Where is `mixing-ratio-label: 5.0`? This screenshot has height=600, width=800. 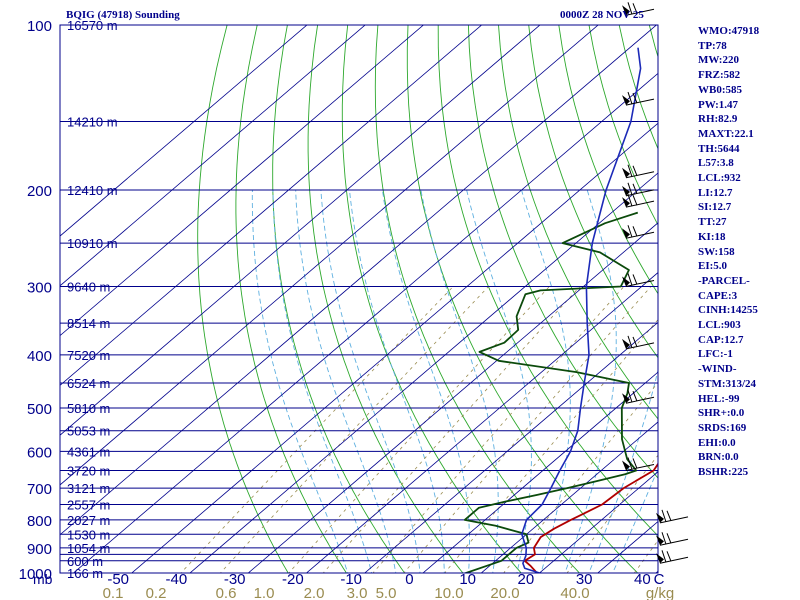 mixing-ratio-label: 5.0 is located at coordinates (386, 592).